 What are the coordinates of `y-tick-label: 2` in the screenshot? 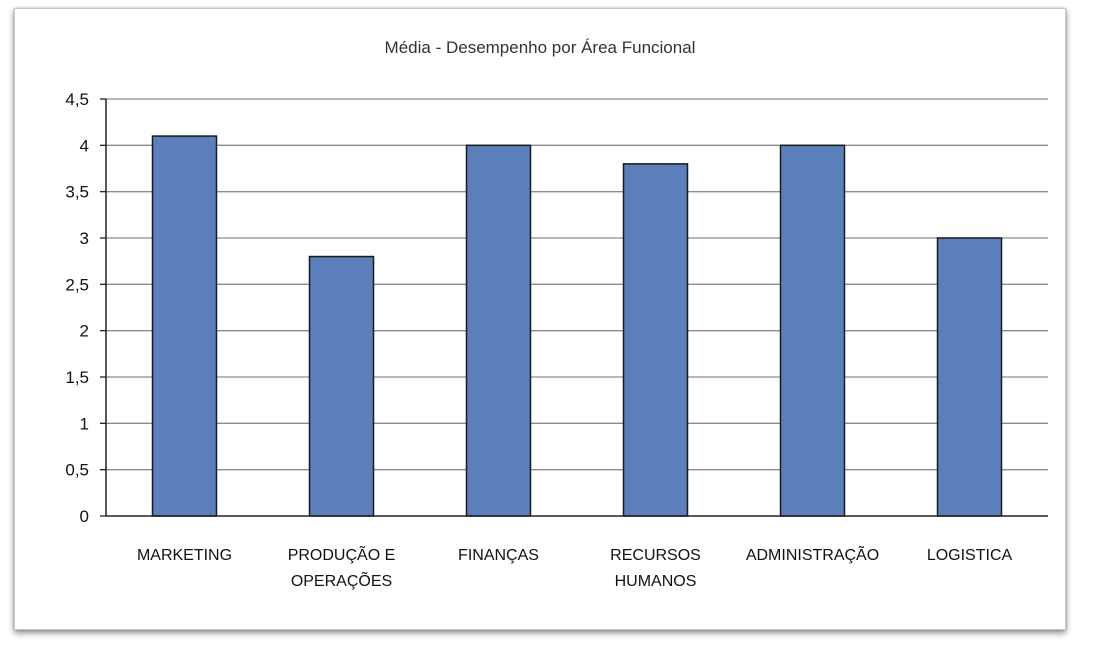 It's located at (84, 331).